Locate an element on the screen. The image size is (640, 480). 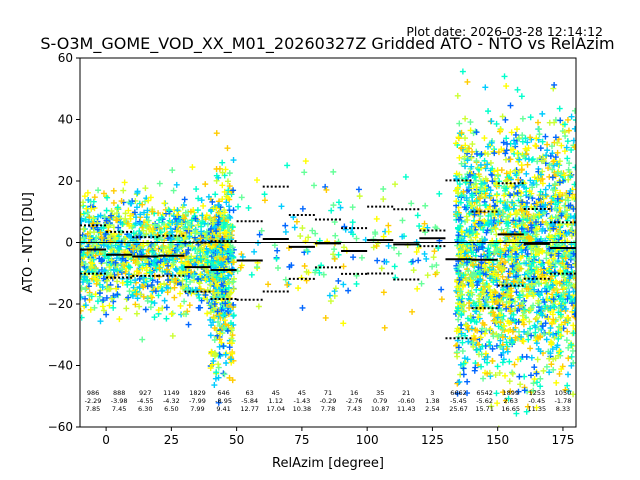
bin-mean-label: -0.29 is located at coordinates (328, 401).